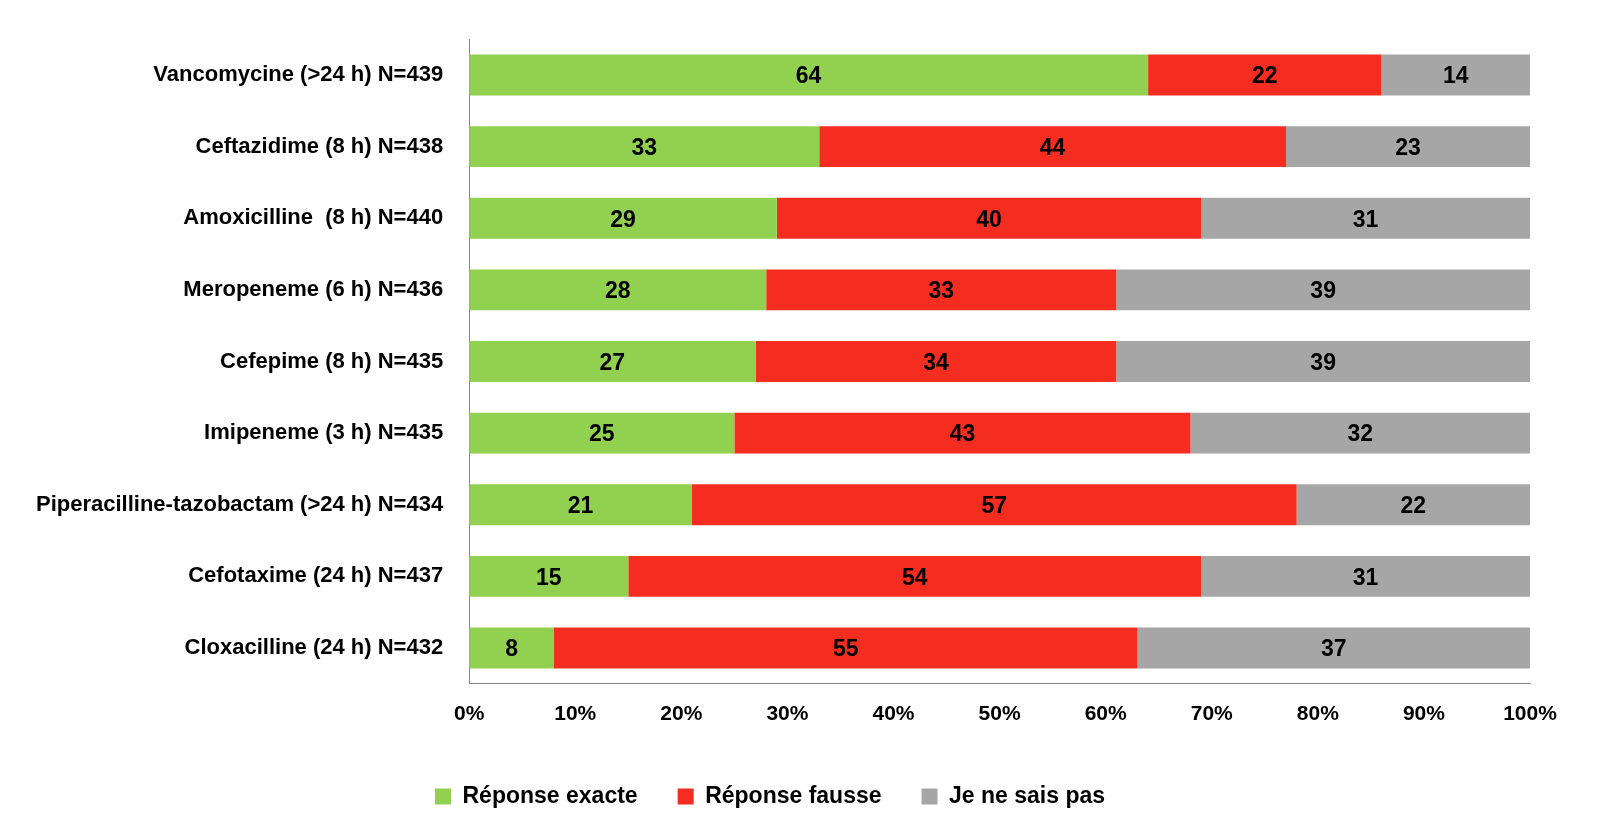 The image size is (1608, 818). Describe the element at coordinates (298, 74) in the screenshot. I see `y-tick-label: Vancomycine (>24 h) N=439` at that location.